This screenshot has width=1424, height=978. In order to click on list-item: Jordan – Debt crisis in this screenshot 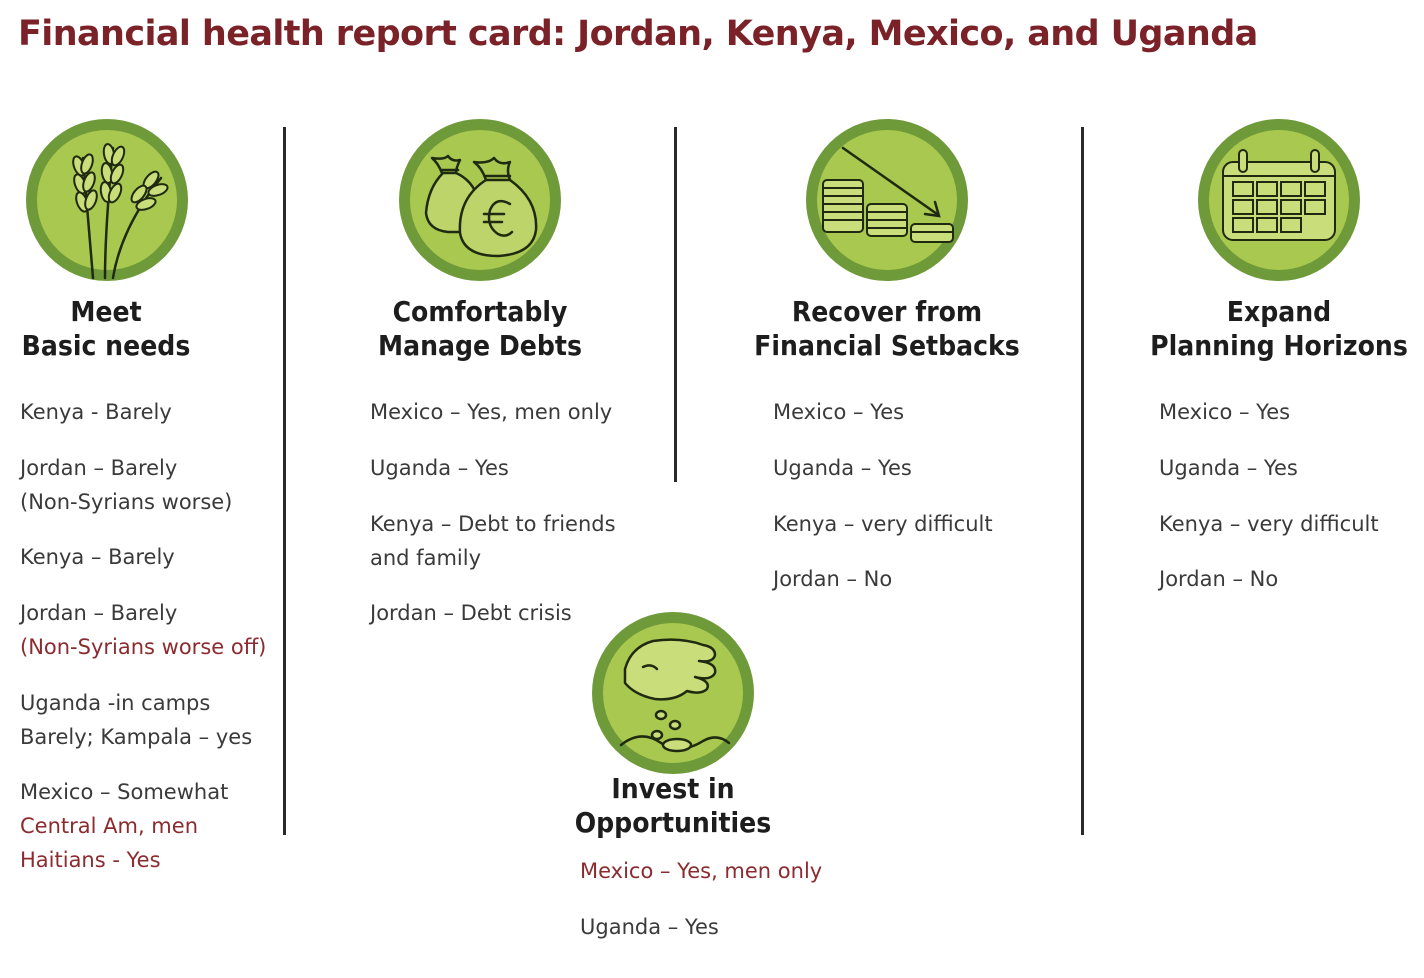, I will do `click(471, 613)`.